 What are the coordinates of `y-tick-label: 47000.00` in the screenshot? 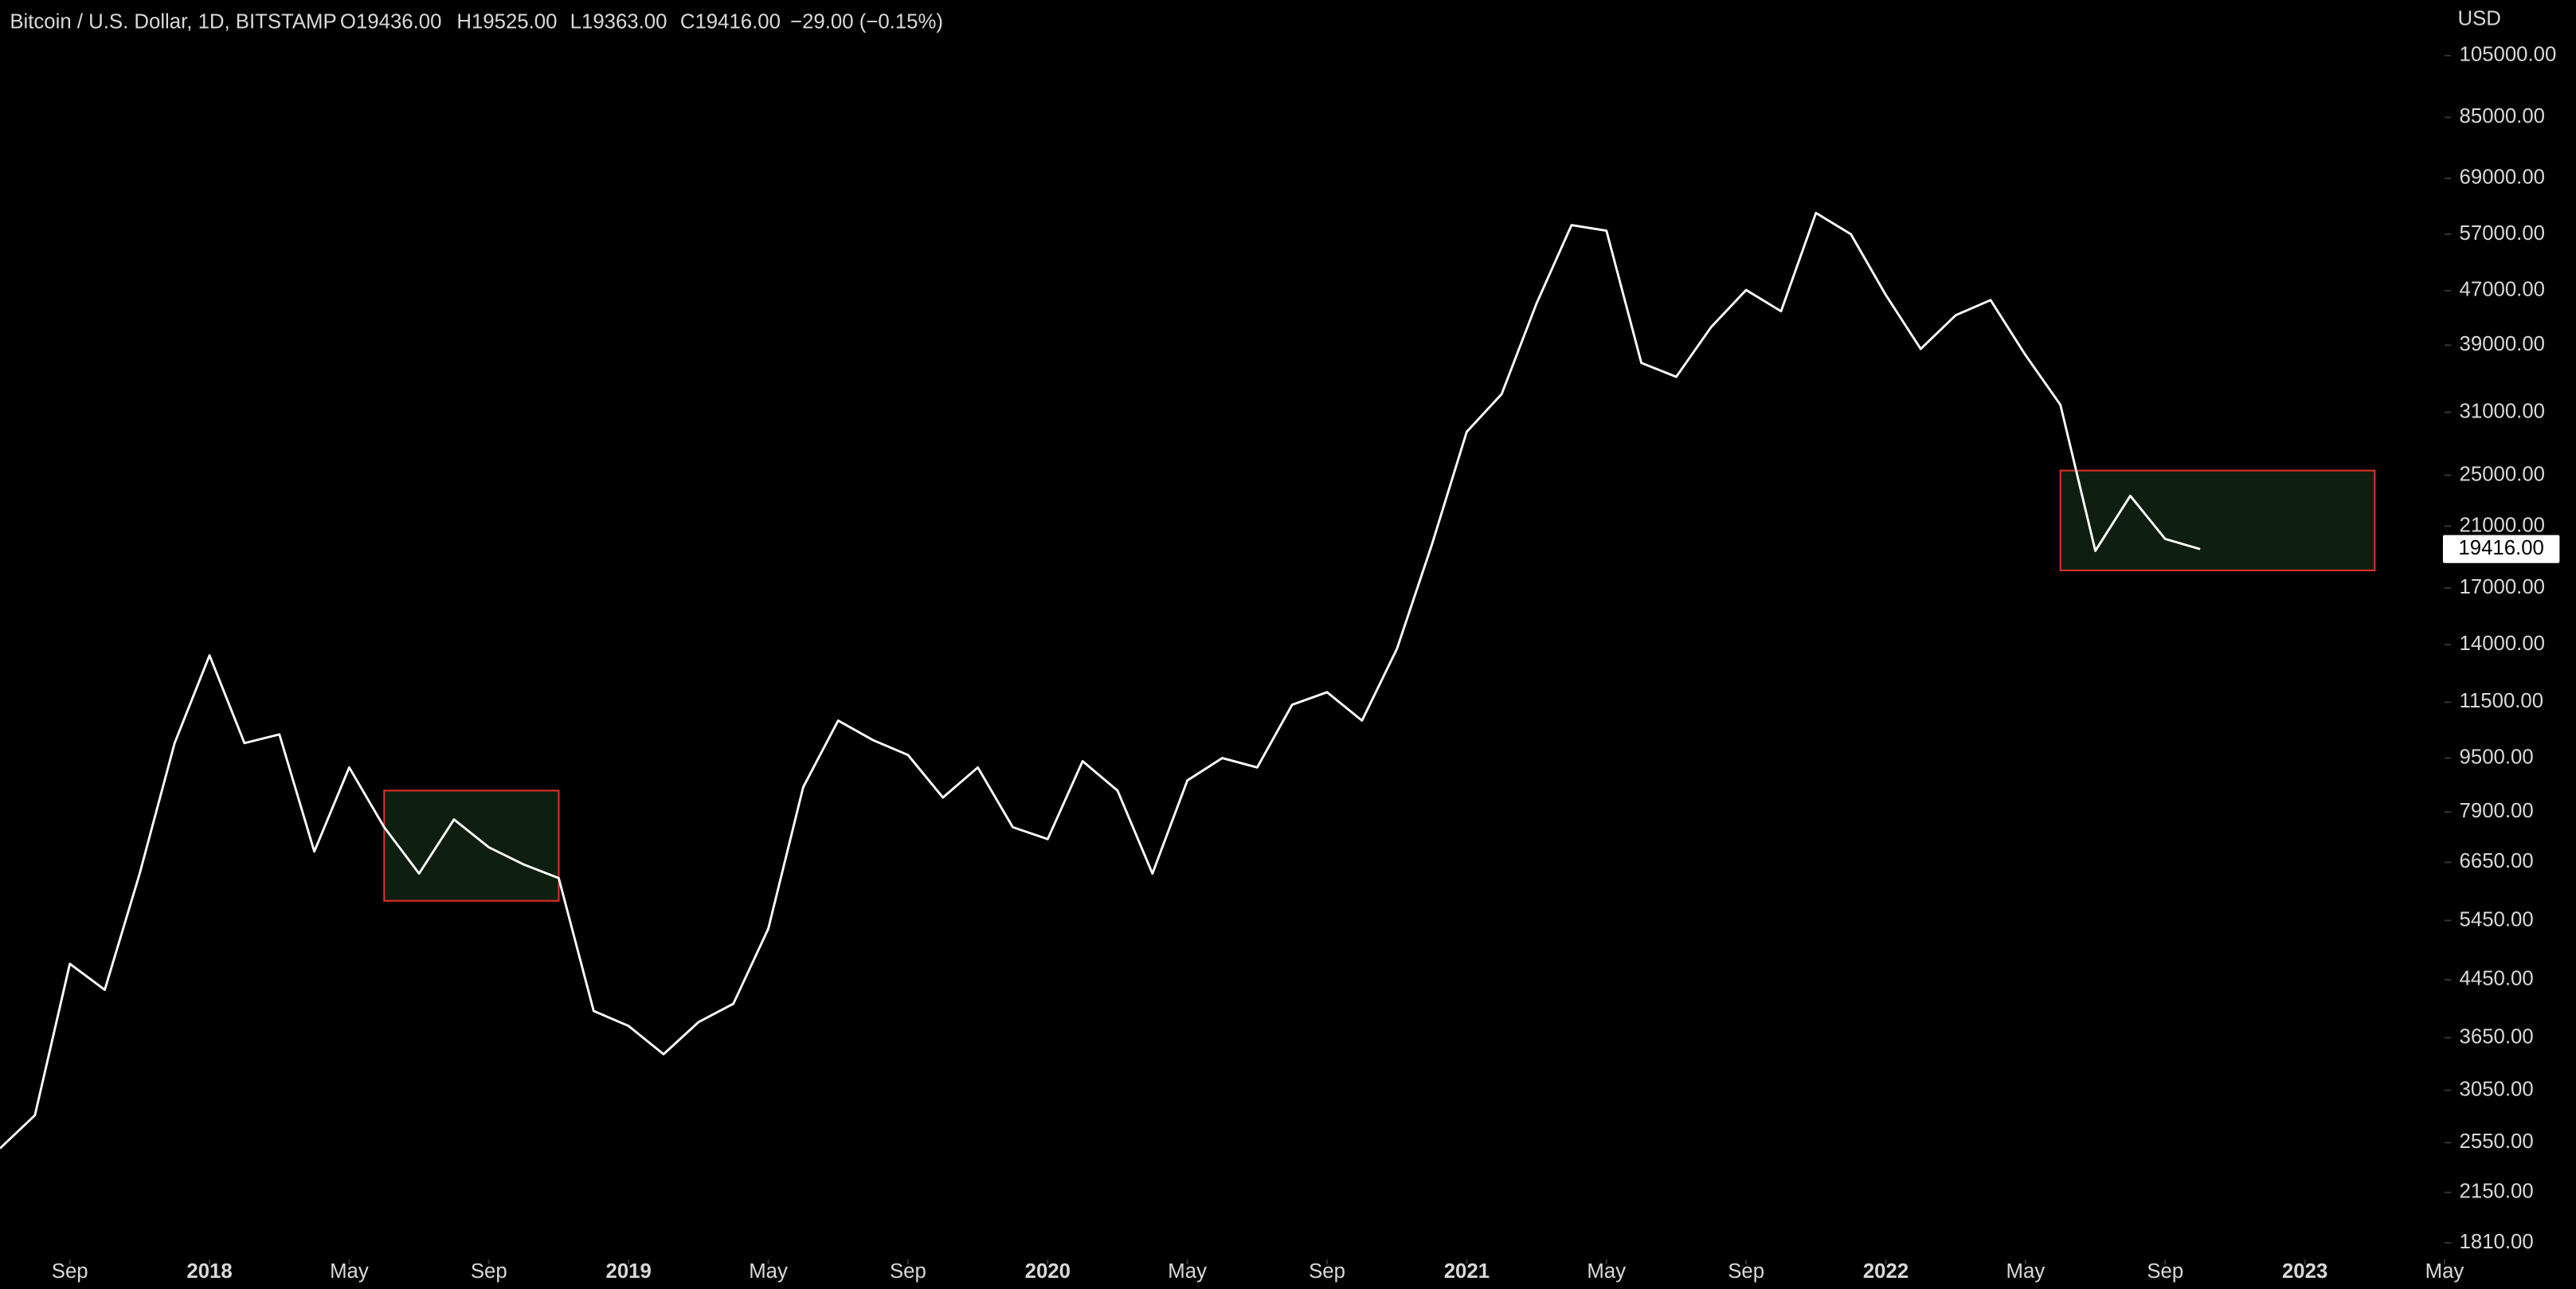 It's located at (2502, 290).